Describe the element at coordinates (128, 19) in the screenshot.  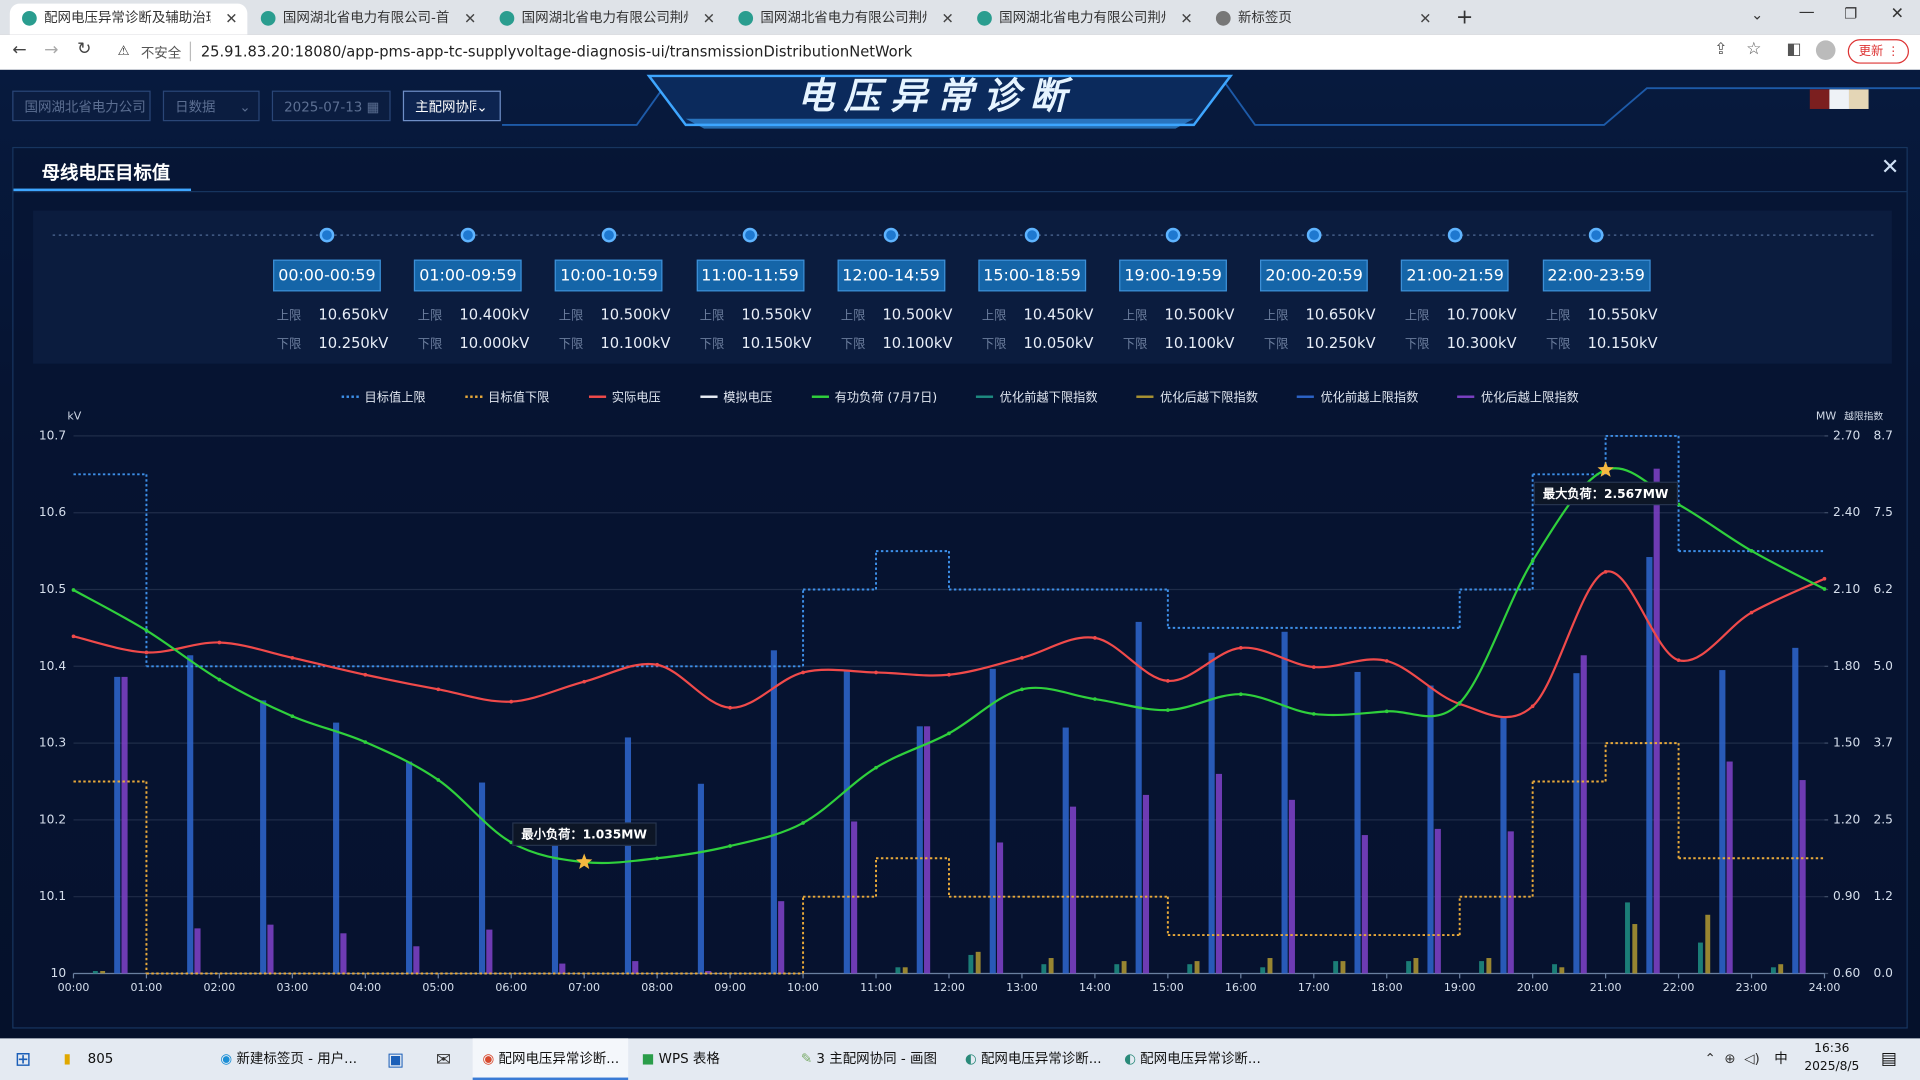
I see `tab: 配网电压异常诊断及辅助治理 ✕` at that location.